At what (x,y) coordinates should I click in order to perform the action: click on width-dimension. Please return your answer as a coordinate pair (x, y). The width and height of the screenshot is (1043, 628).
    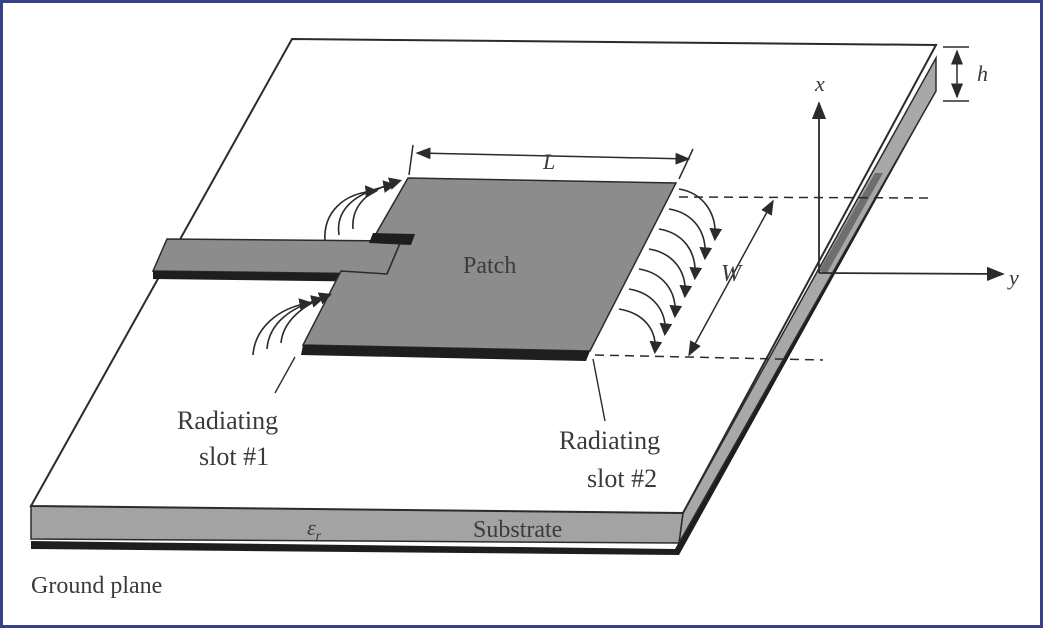
    Looking at the image, I should click on (764, 278).